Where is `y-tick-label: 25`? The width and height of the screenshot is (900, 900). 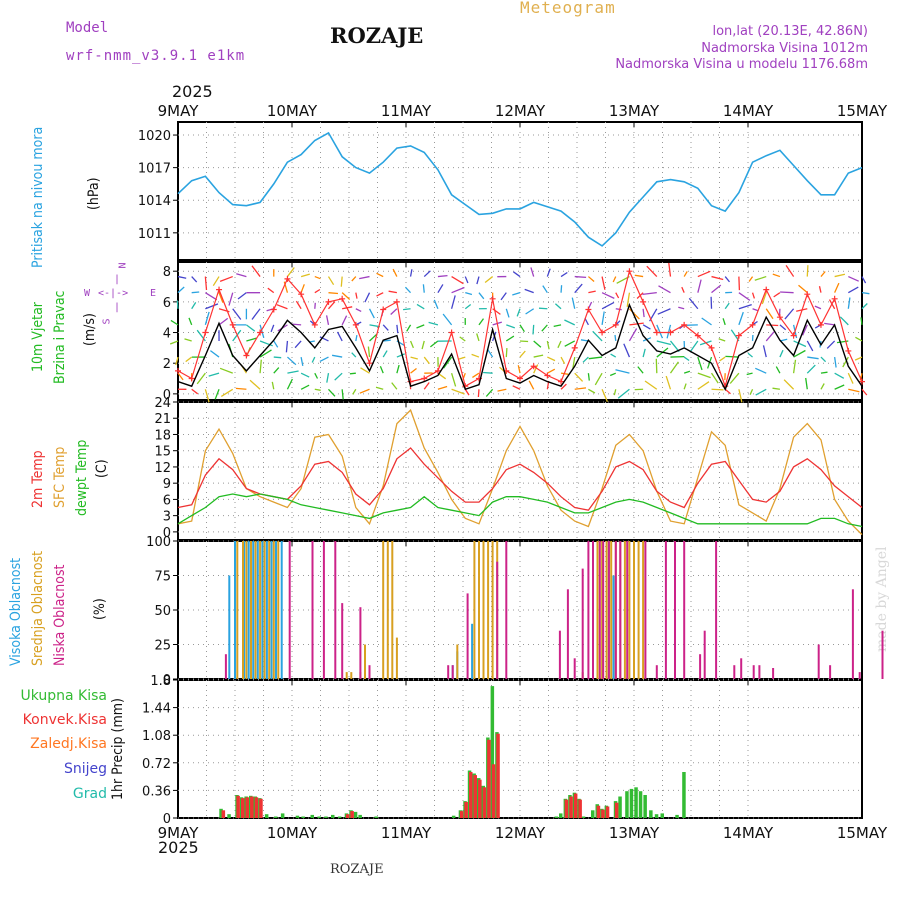 y-tick-label: 25 is located at coordinates (162, 646).